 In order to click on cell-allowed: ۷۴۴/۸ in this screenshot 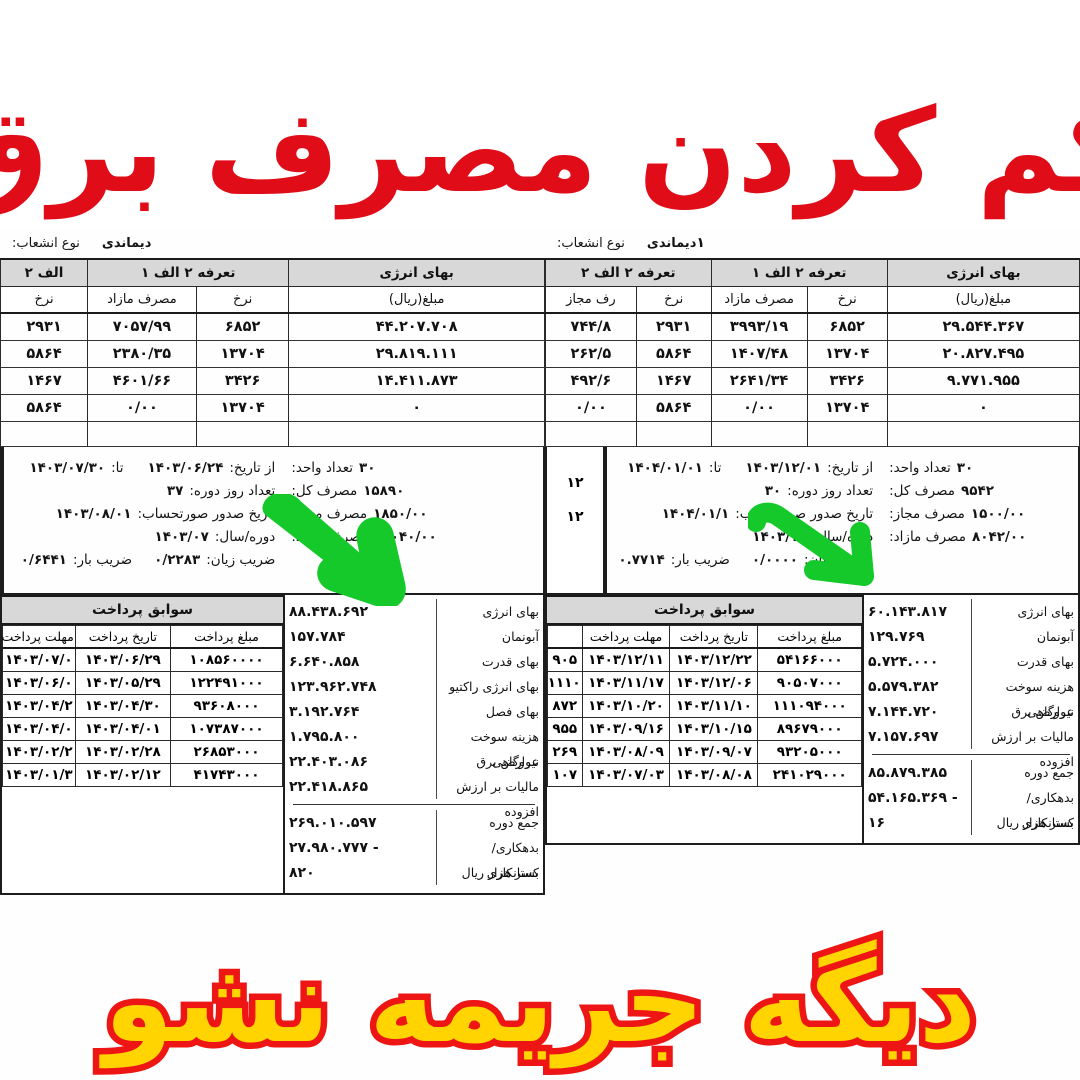, I will do `click(591, 326)`.